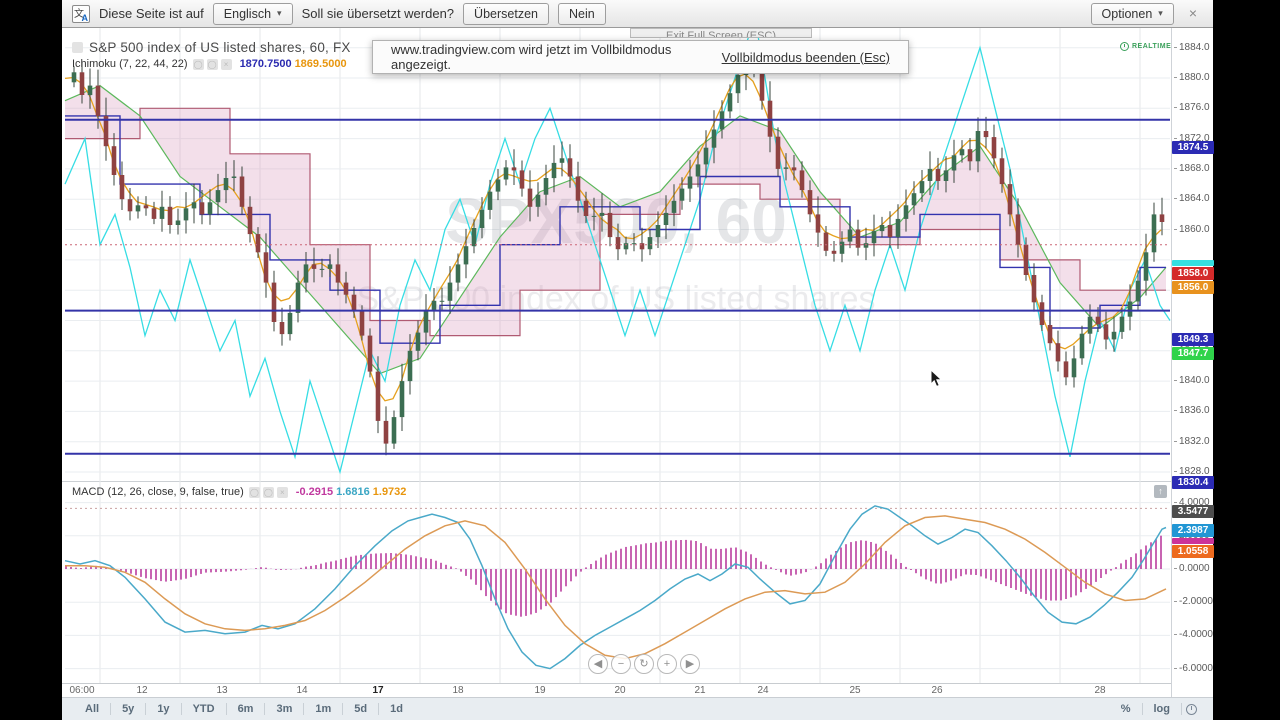 The height and width of the screenshot is (720, 1280). I want to click on range-button-ytd: YTD, so click(203, 709).